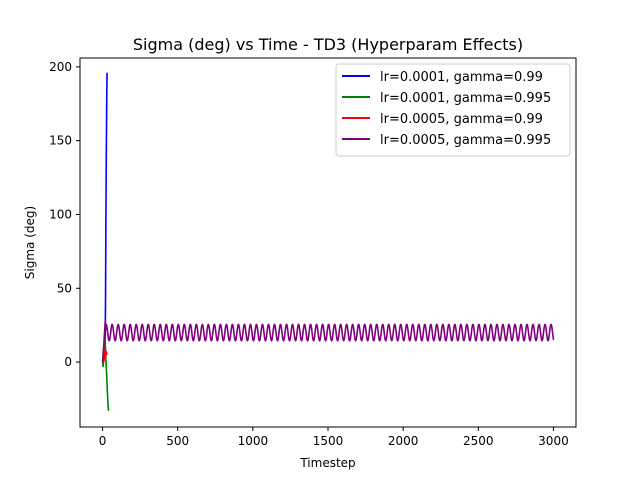 This screenshot has width=640, height=480. I want to click on y-tick-label: 50, so click(64, 288).